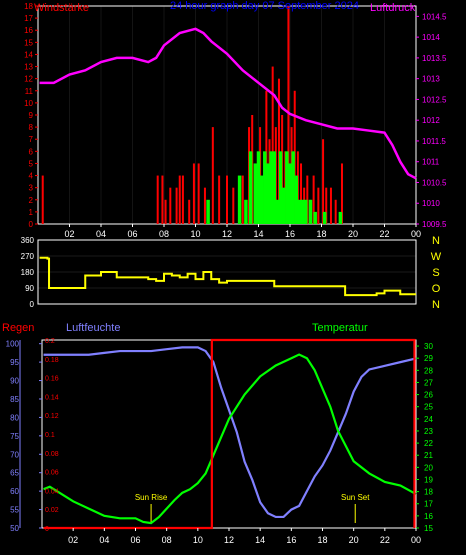  What do you see at coordinates (428, 395) in the screenshot?
I see `temperature-y-tick-label: 26` at bounding box center [428, 395].